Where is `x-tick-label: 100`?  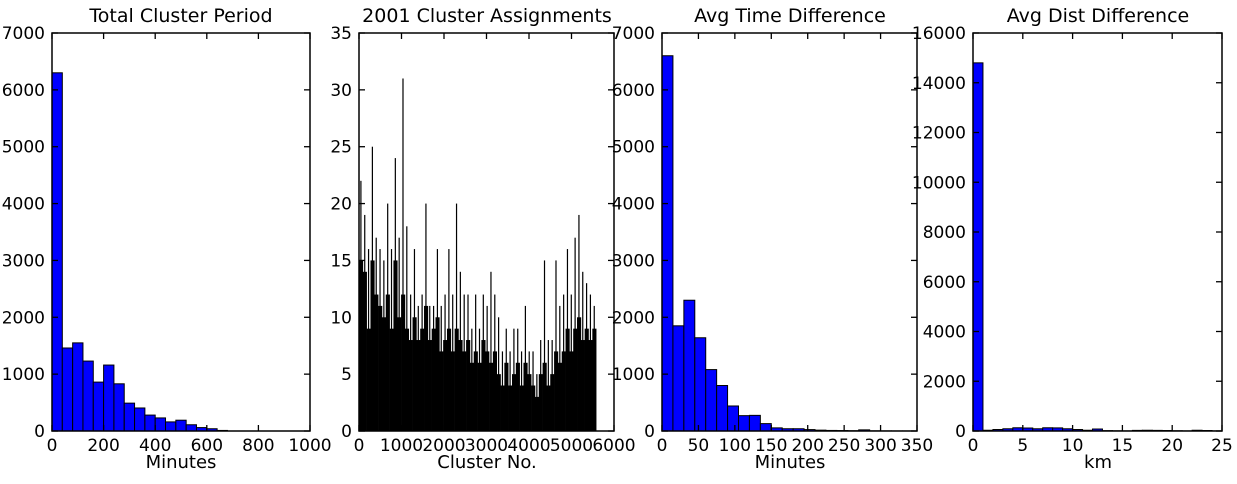
x-tick-label: 100 is located at coordinates (735, 446).